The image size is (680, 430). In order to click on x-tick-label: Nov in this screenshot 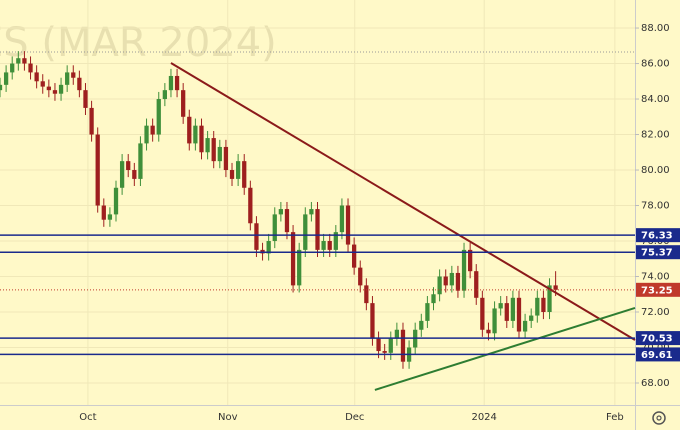, I will do `click(228, 417)`.